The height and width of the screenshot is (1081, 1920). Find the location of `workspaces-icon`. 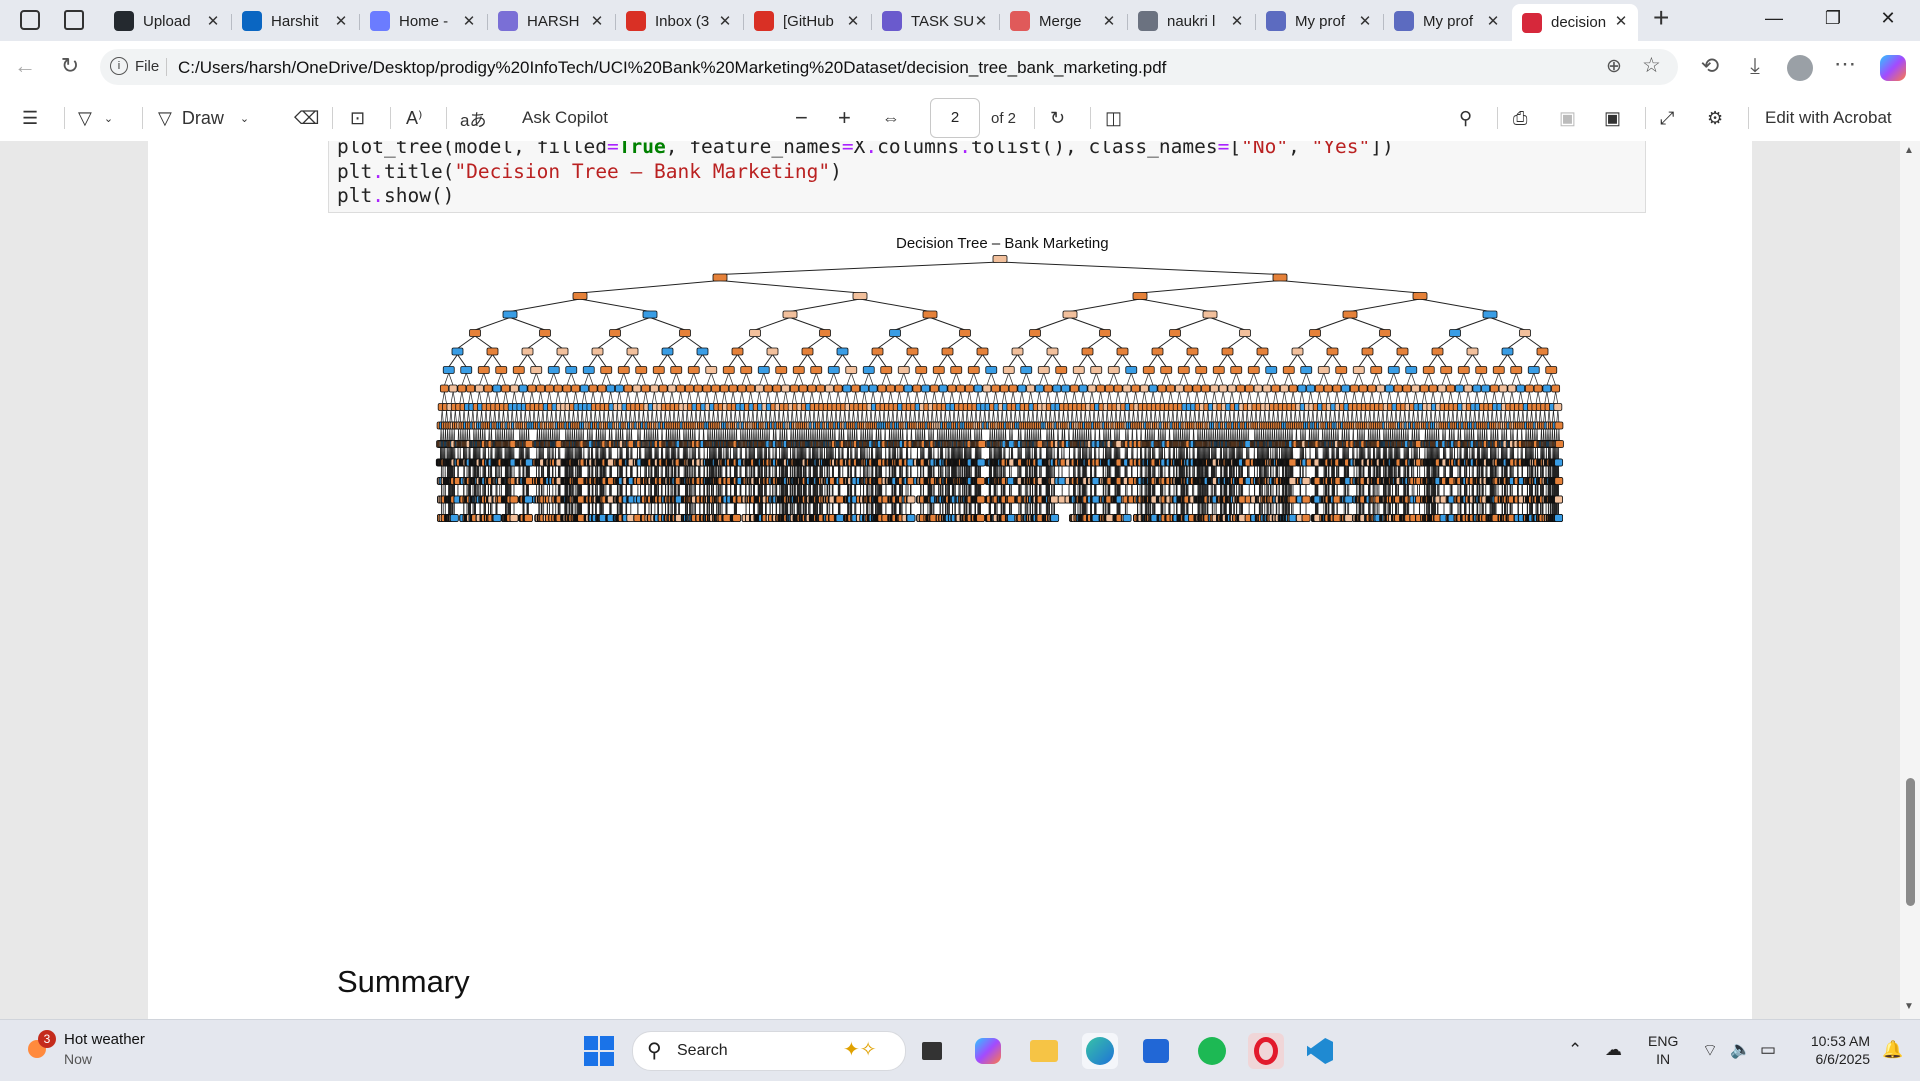

workspaces-icon is located at coordinates (30, 20).